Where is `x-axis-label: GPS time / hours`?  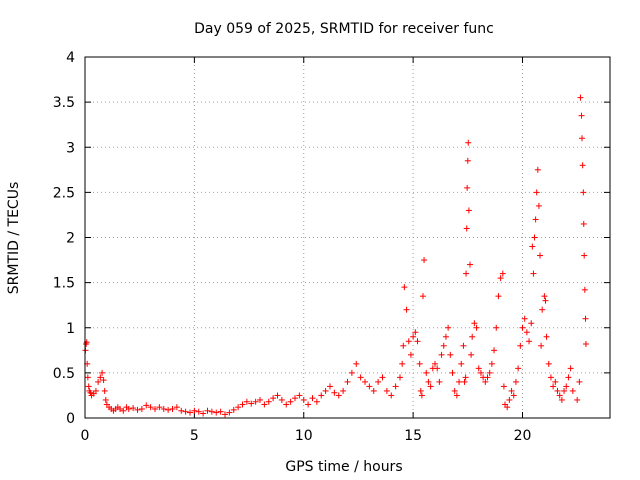
x-axis-label: GPS time / hours is located at coordinates (343, 467).